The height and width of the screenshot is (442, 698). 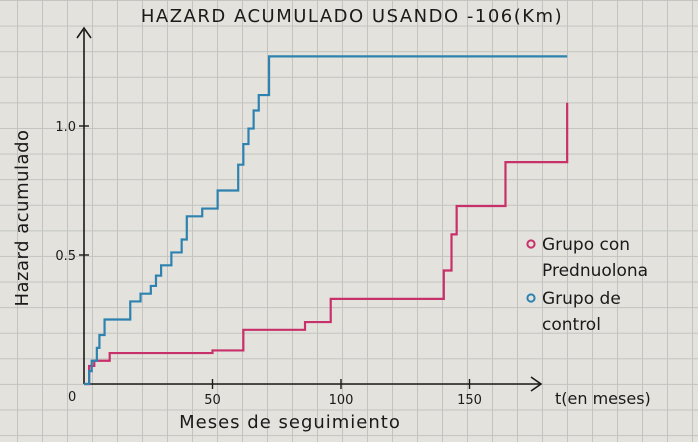 What do you see at coordinates (22, 217) in the screenshot?
I see `y-axis-label: Hazard acumulado` at bounding box center [22, 217].